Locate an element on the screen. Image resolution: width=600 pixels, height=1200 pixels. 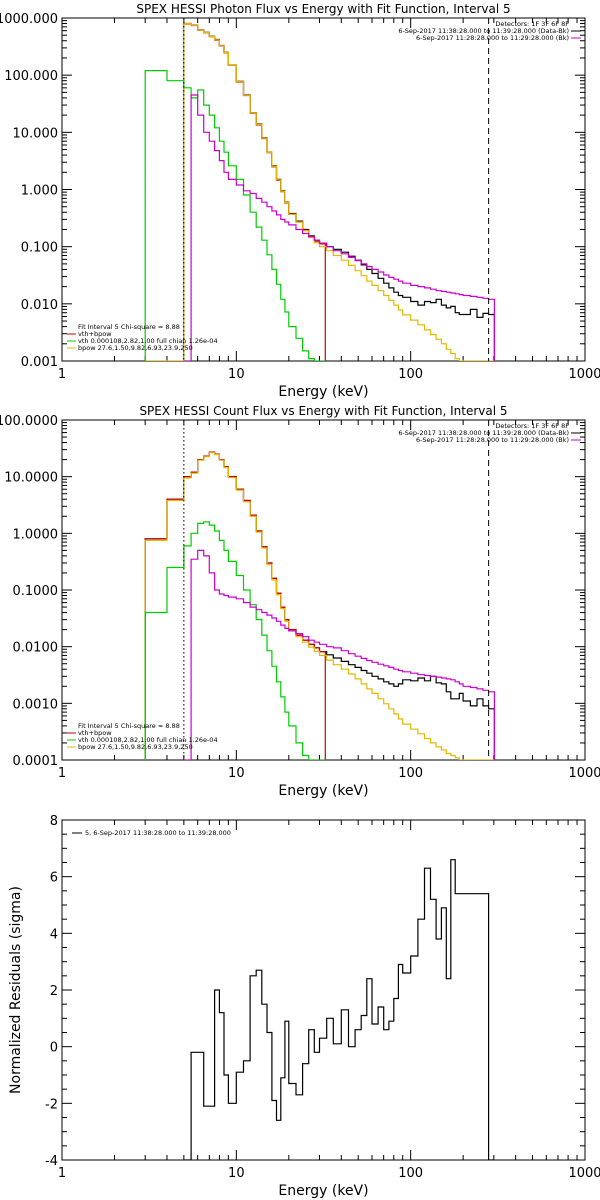
y-tick-label: 0.0010 is located at coordinates (36, 704).